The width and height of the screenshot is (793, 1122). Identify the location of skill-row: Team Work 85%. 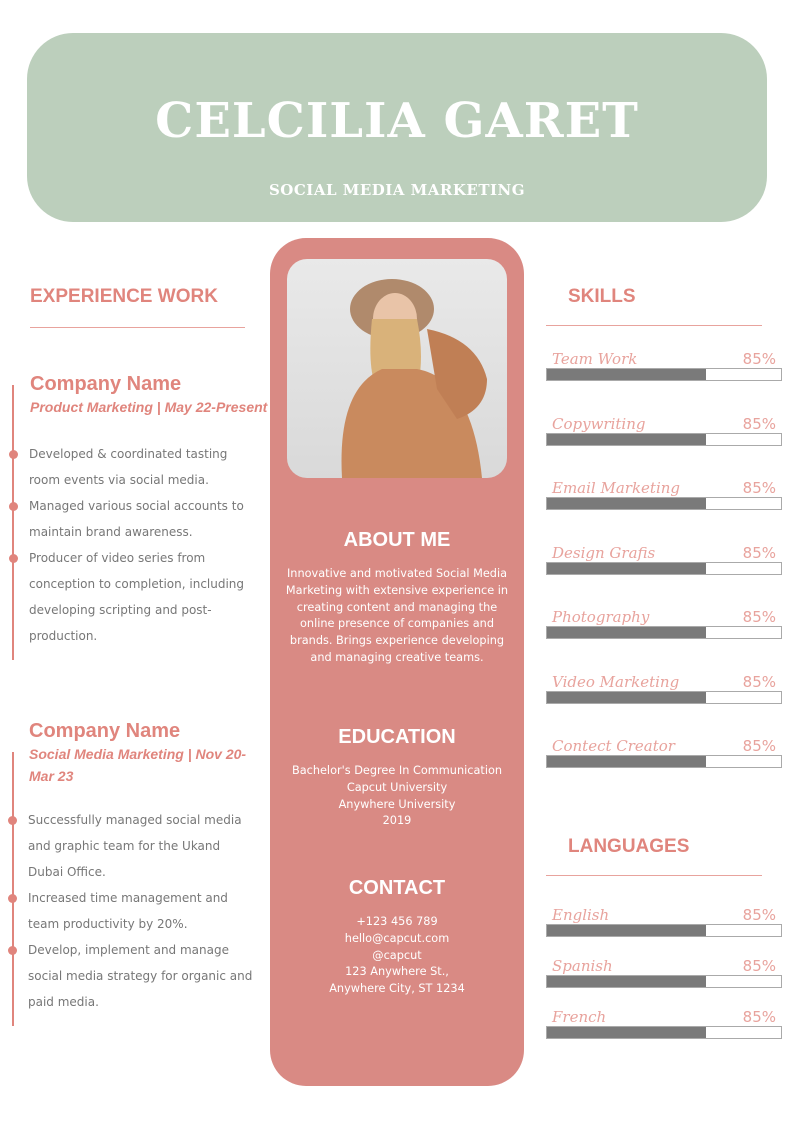
(664, 375).